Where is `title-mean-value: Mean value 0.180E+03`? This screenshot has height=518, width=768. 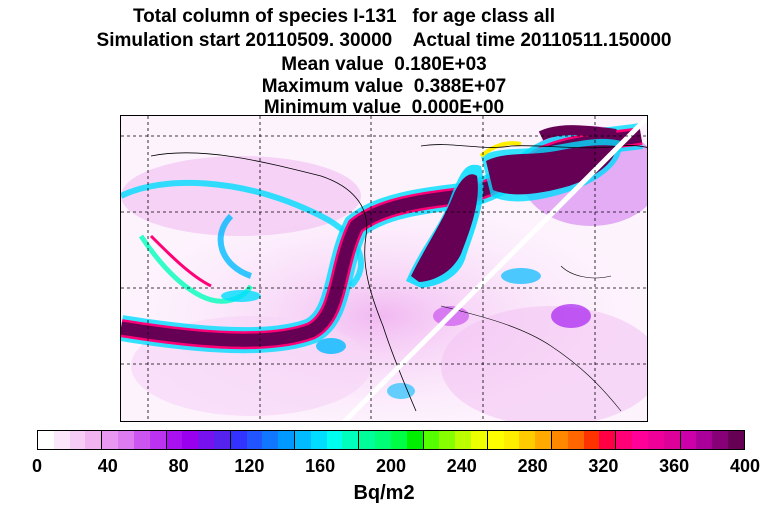
title-mean-value: Mean value 0.180E+03 is located at coordinates (384, 64).